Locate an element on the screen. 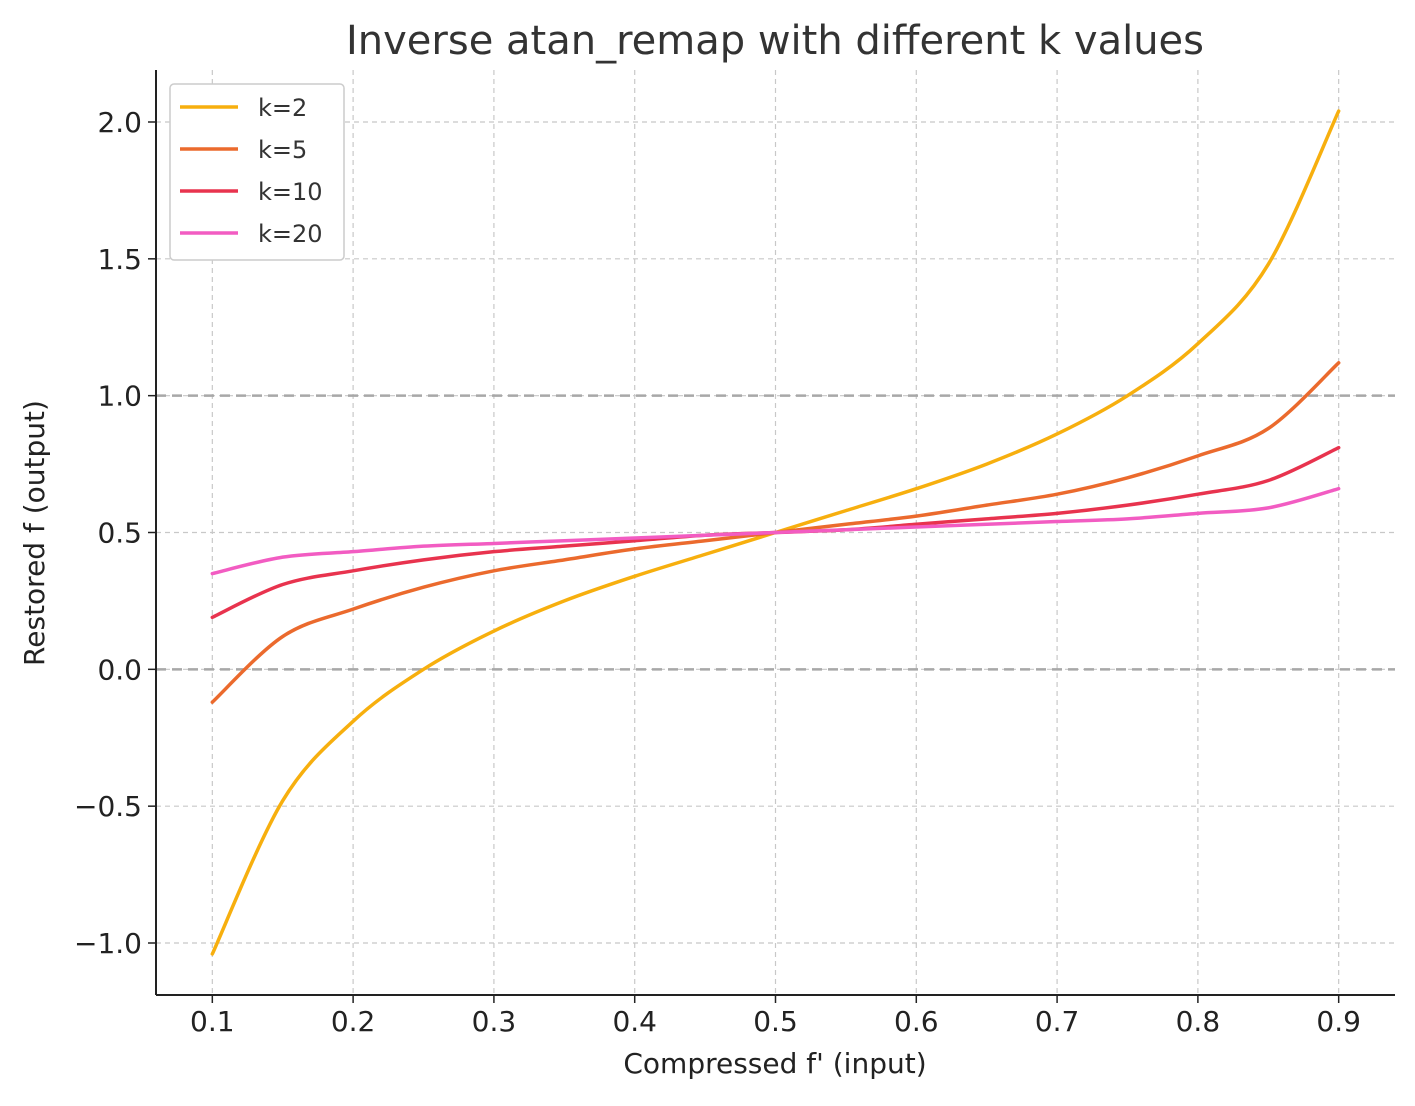 Image resolution: width=1415 pixels, height=1106 pixels. x-axis-label: Compressed f' (input) is located at coordinates (774, 1063).